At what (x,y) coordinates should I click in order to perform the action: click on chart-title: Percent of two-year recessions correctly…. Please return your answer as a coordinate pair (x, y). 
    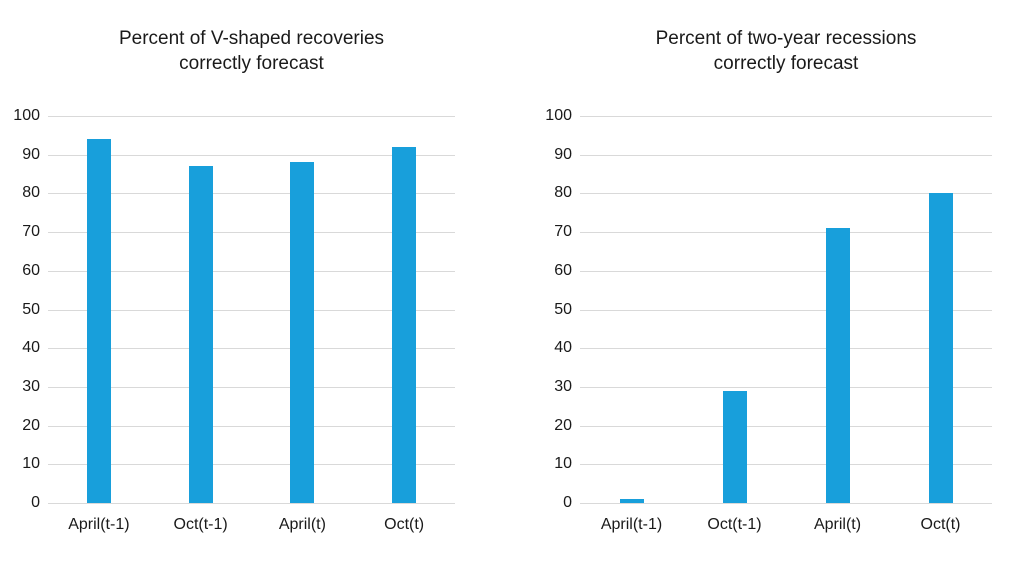
    Looking at the image, I should click on (786, 51).